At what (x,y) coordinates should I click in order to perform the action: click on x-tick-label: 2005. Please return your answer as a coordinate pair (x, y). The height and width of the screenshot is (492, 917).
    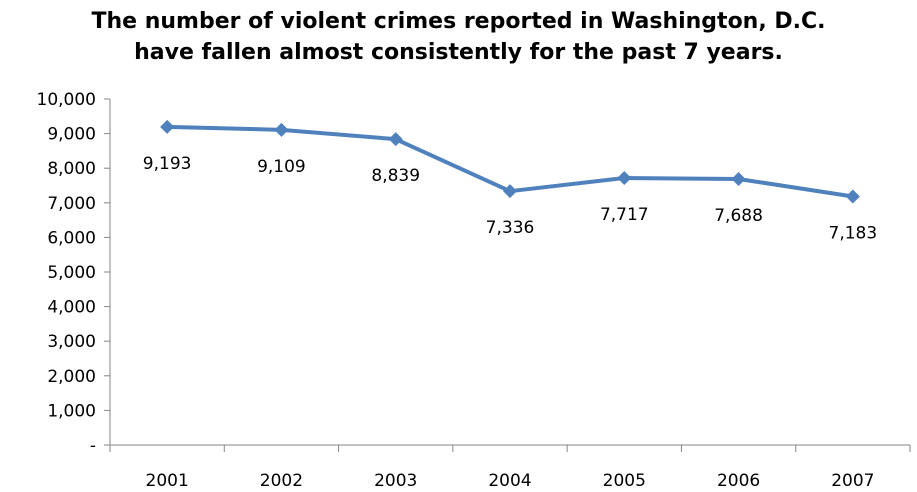
    Looking at the image, I should click on (624, 481).